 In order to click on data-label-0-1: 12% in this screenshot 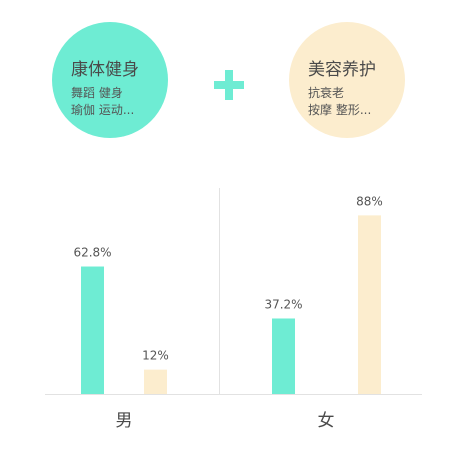, I will do `click(155, 356)`.